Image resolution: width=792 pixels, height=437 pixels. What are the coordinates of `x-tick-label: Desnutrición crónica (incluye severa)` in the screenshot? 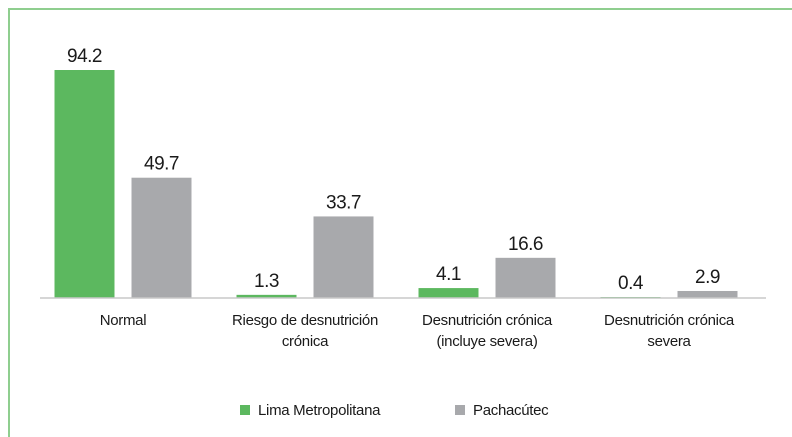 It's located at (487, 331).